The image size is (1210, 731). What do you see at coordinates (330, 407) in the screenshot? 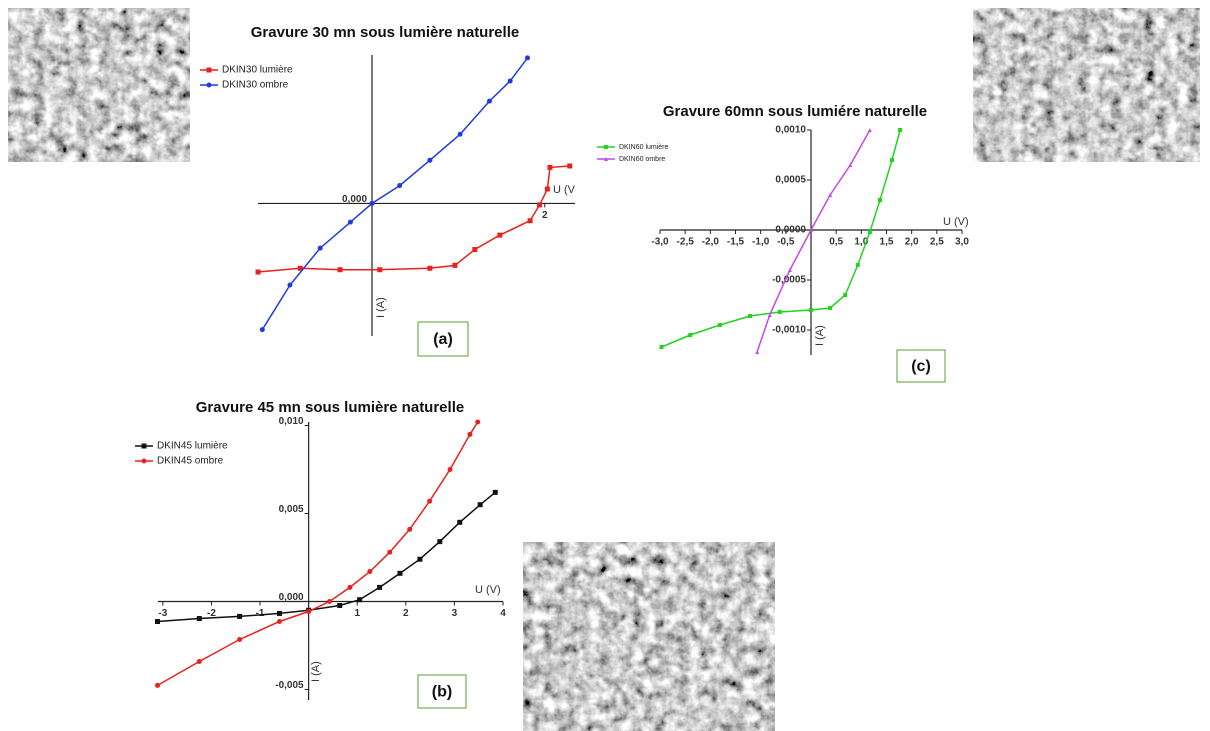
I see `chart-title: Gravure 45 mn sous lumière naturelle` at bounding box center [330, 407].